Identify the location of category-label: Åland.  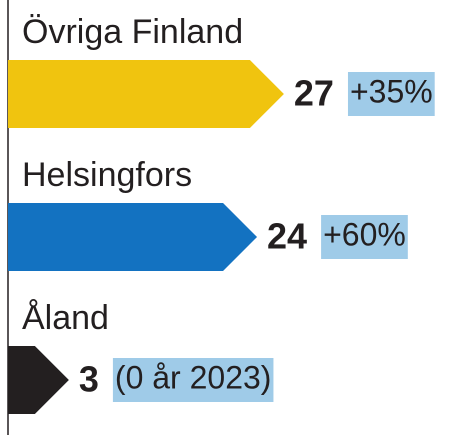
(65, 318).